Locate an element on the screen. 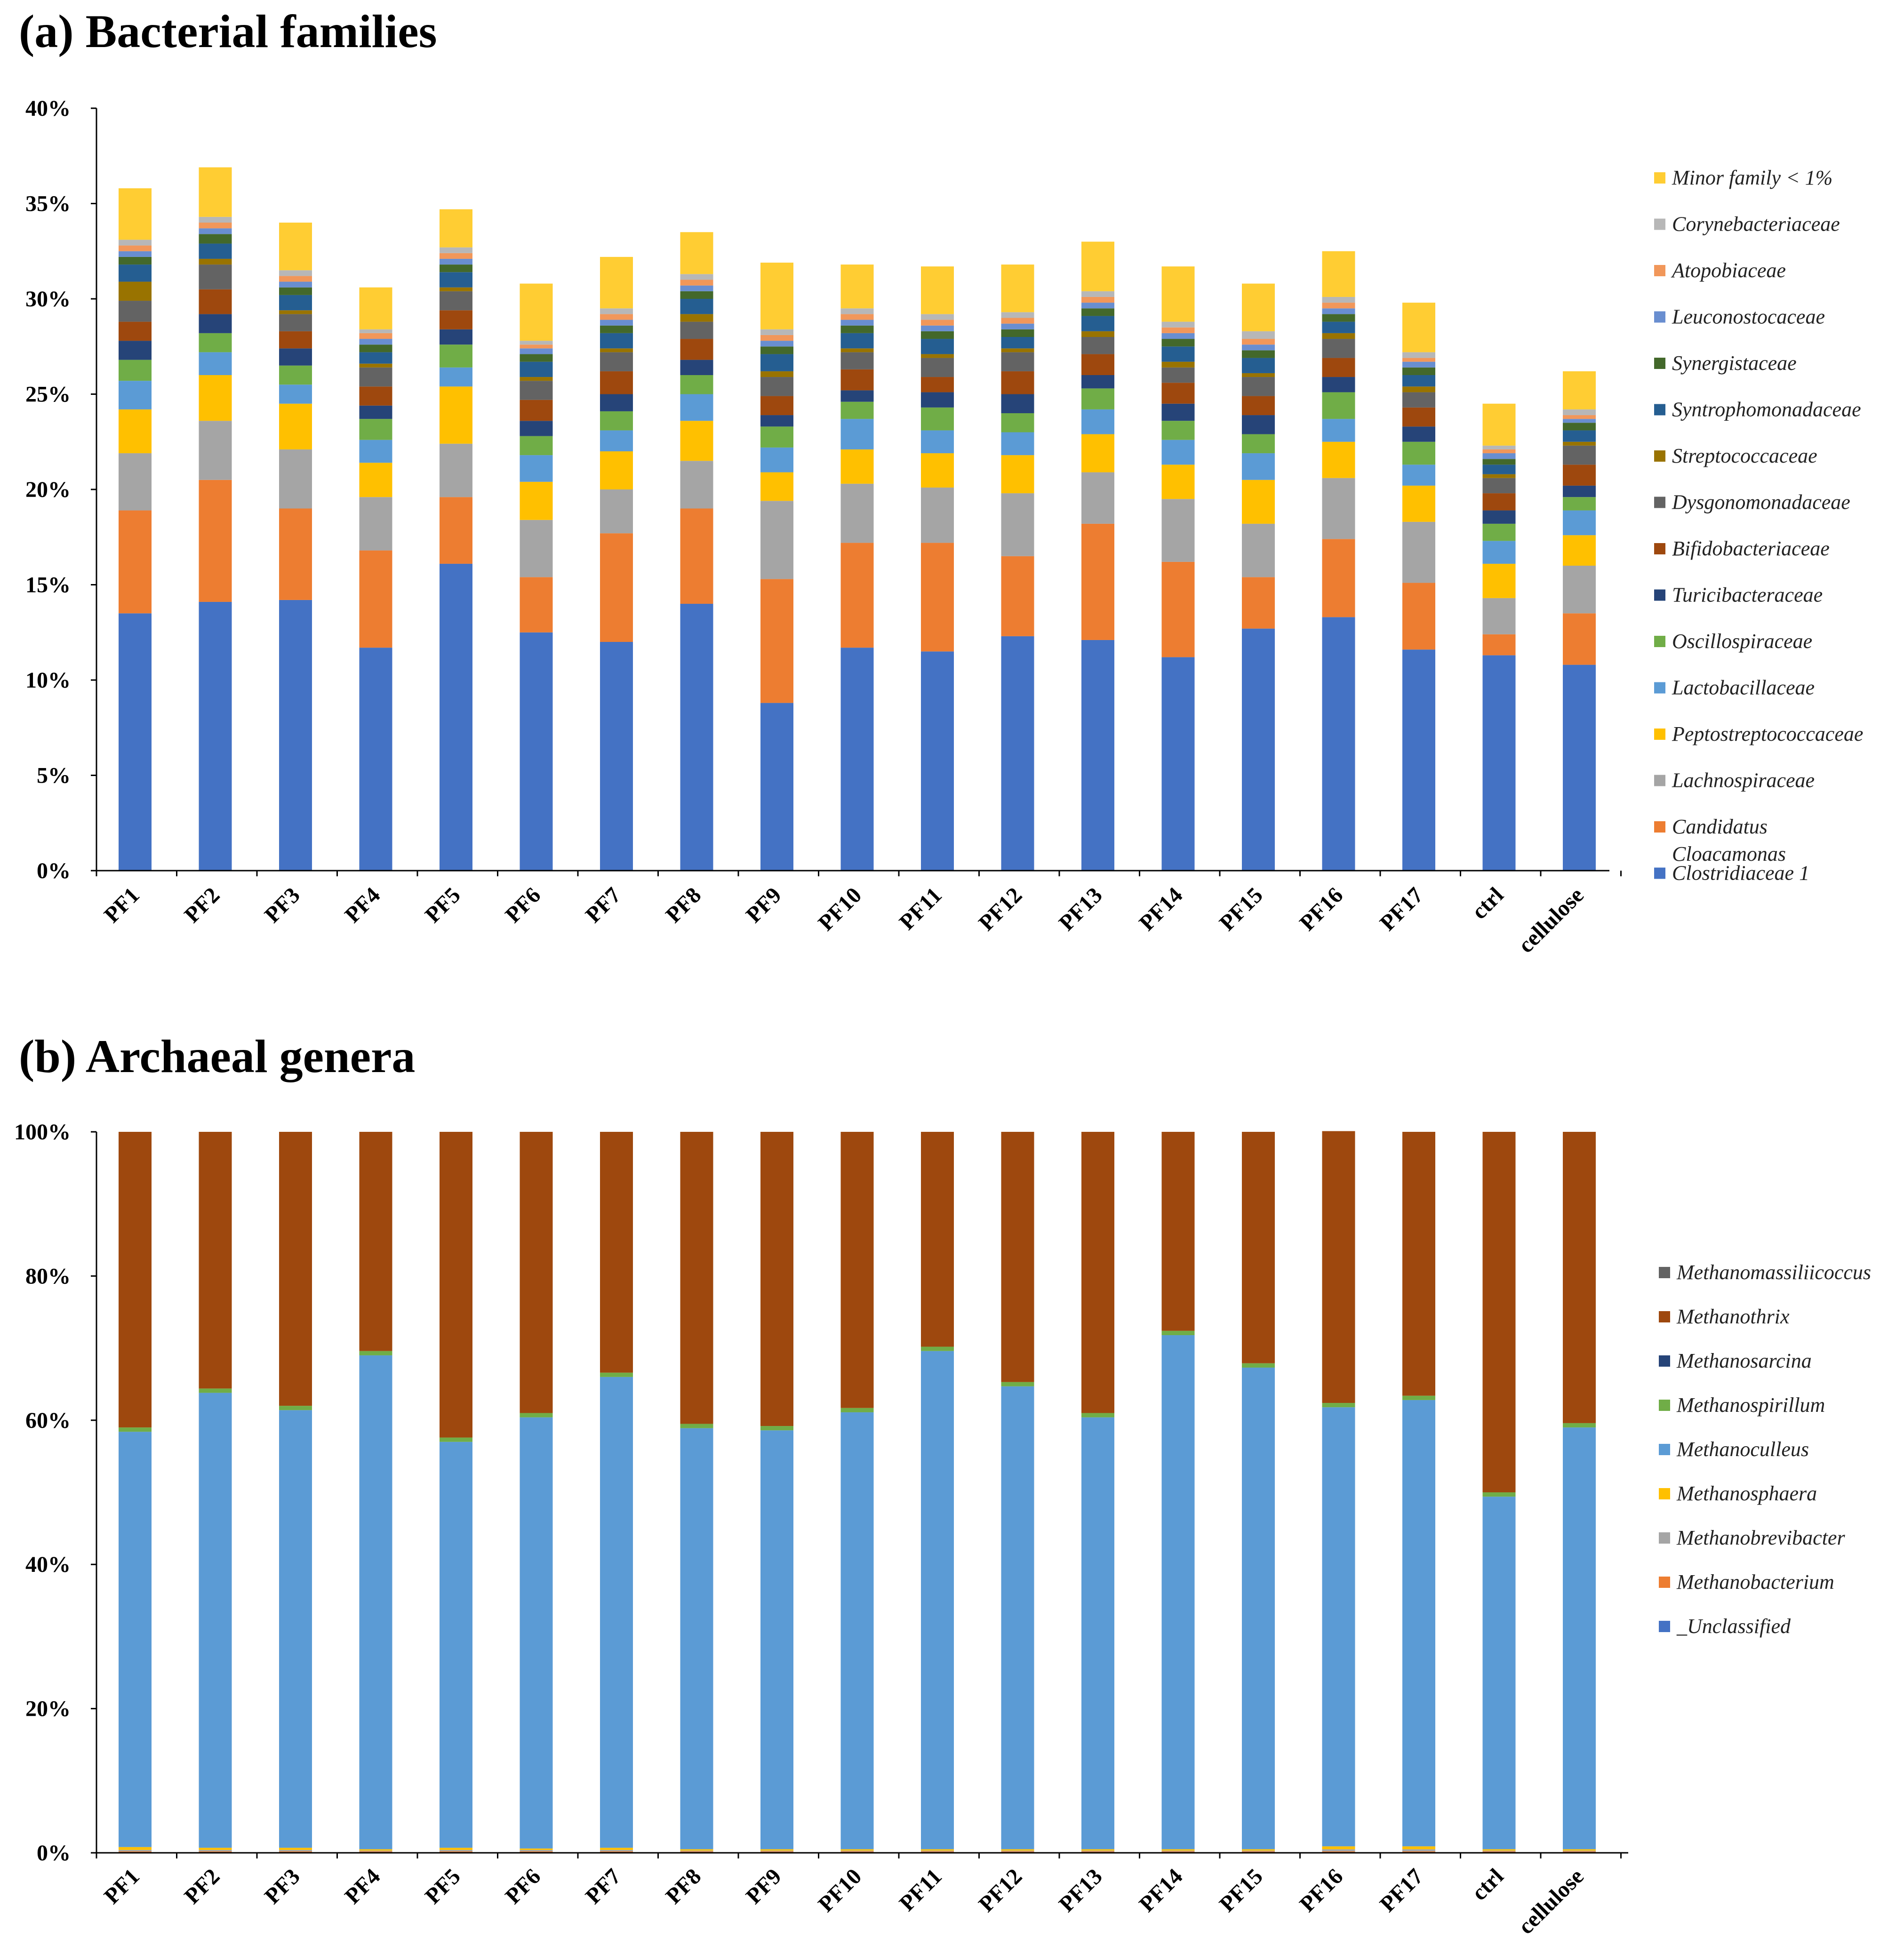 The image size is (1904, 1946). b-bar-pf9-methanobrevibacter is located at coordinates (776, 1850).